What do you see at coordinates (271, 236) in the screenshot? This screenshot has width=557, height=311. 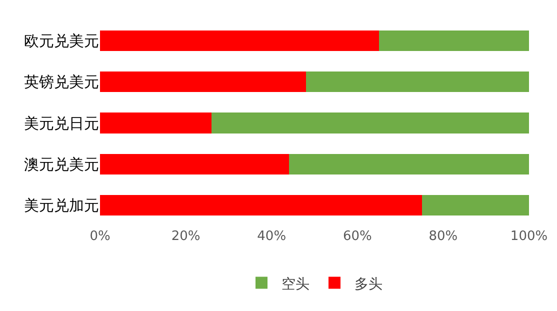 I see `x-tick-label: 40%` at bounding box center [271, 236].